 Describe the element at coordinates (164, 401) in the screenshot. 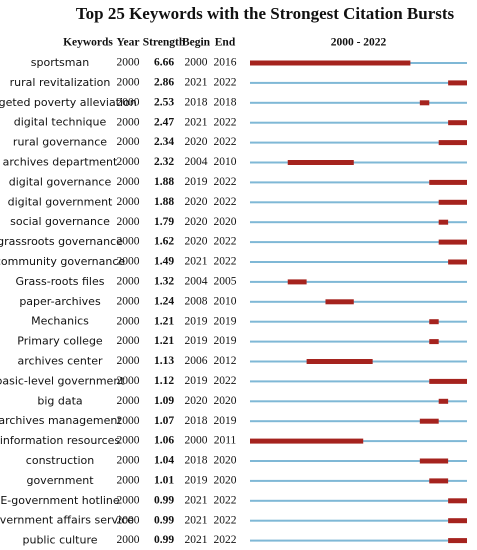

I see `strength: 1.09` at that location.